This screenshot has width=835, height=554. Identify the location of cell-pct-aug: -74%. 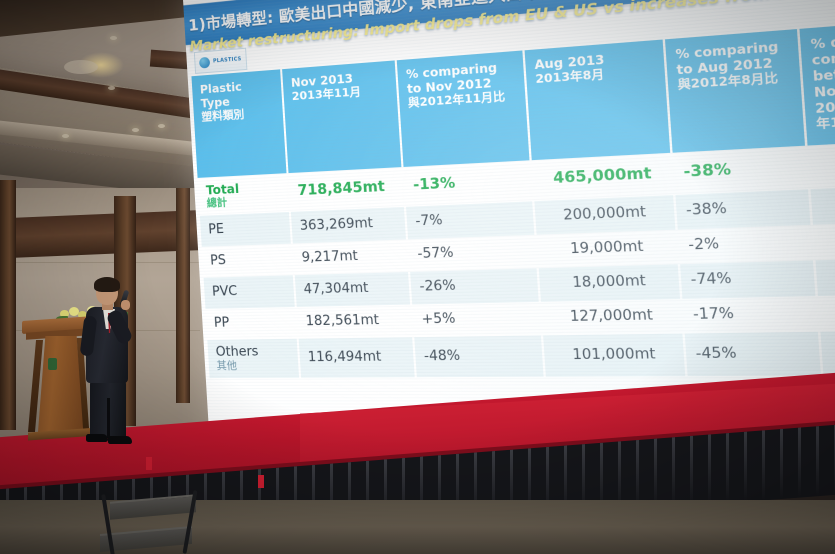
(747, 279).